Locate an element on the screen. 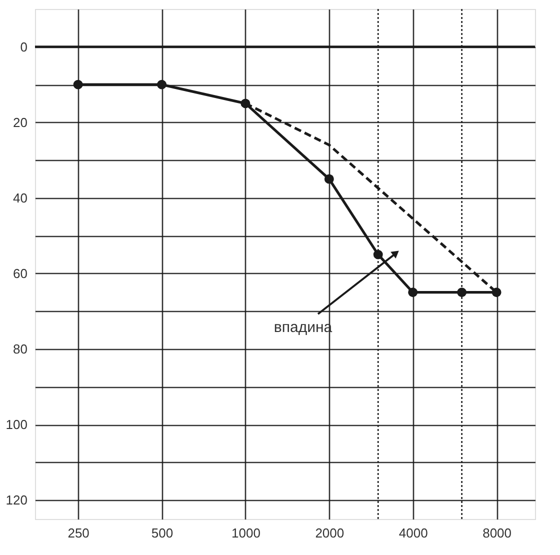  x-tick-label: 500 is located at coordinates (162, 533).